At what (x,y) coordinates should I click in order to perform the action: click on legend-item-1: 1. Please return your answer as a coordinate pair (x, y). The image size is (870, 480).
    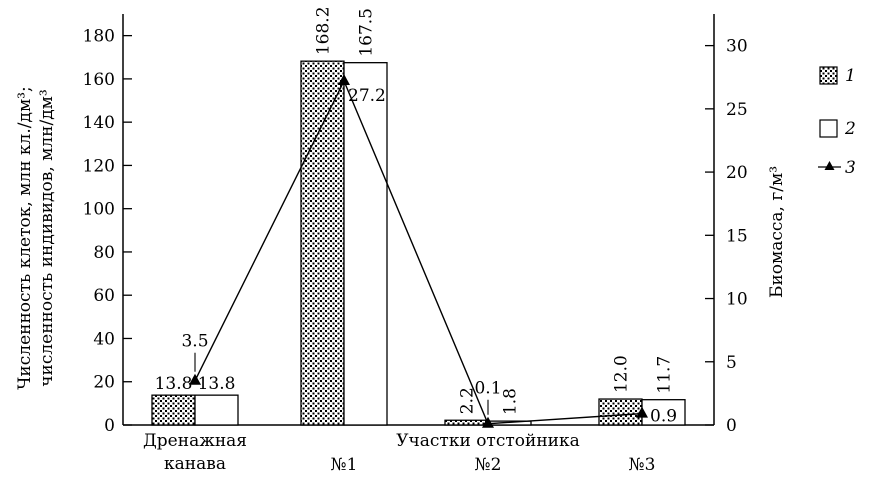
    Looking at the image, I should click on (837, 76).